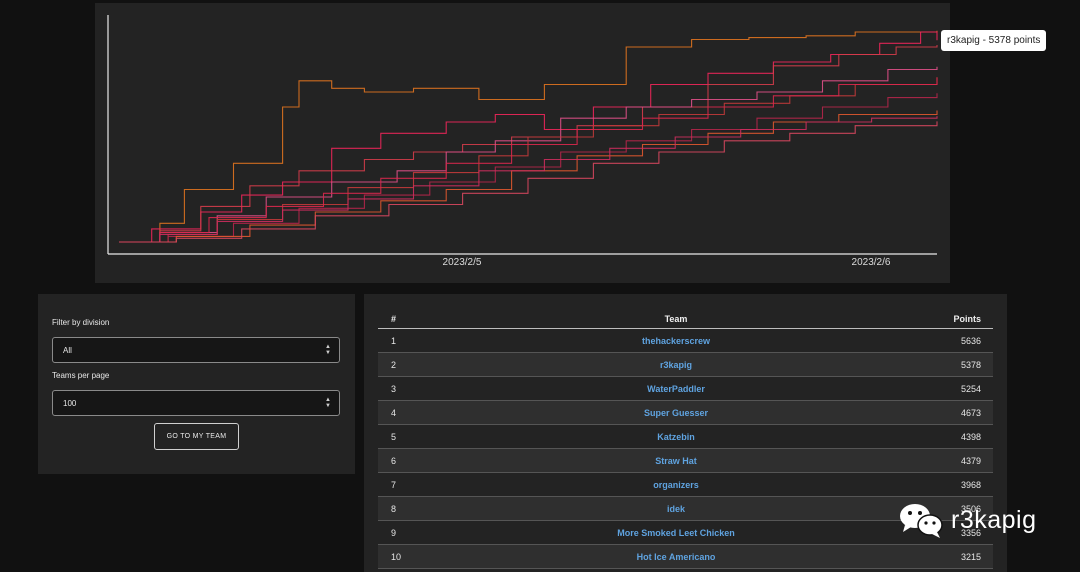 This screenshot has width=1080, height=572. I want to click on team-link: thehackerscrew, so click(676, 340).